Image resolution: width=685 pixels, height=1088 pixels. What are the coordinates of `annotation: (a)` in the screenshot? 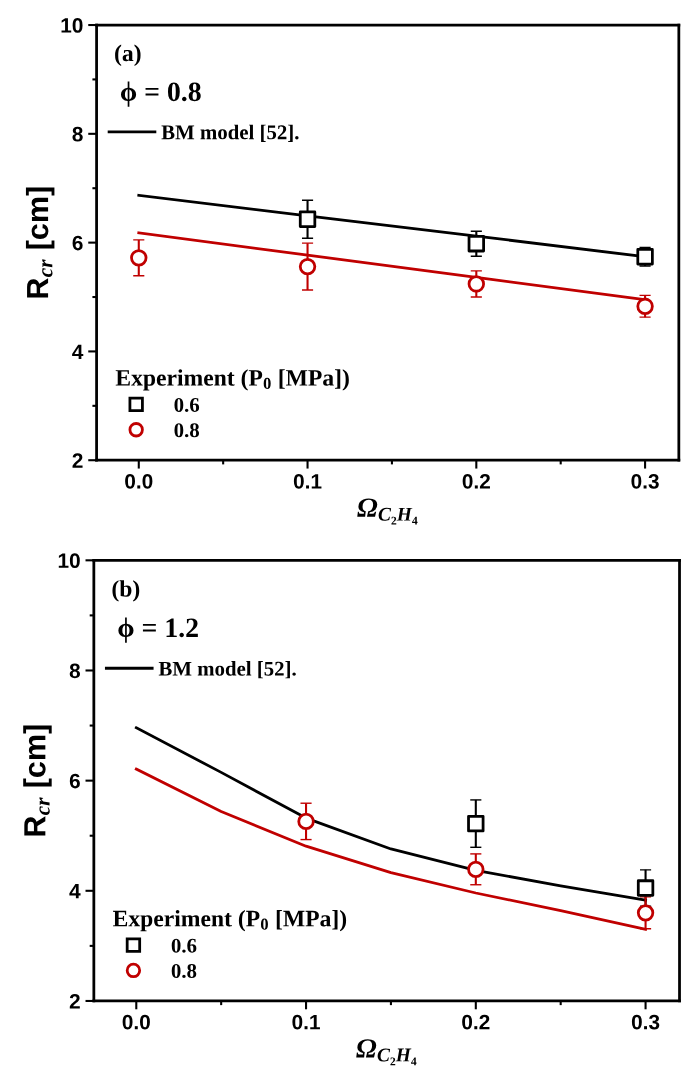 It's located at (128, 55).